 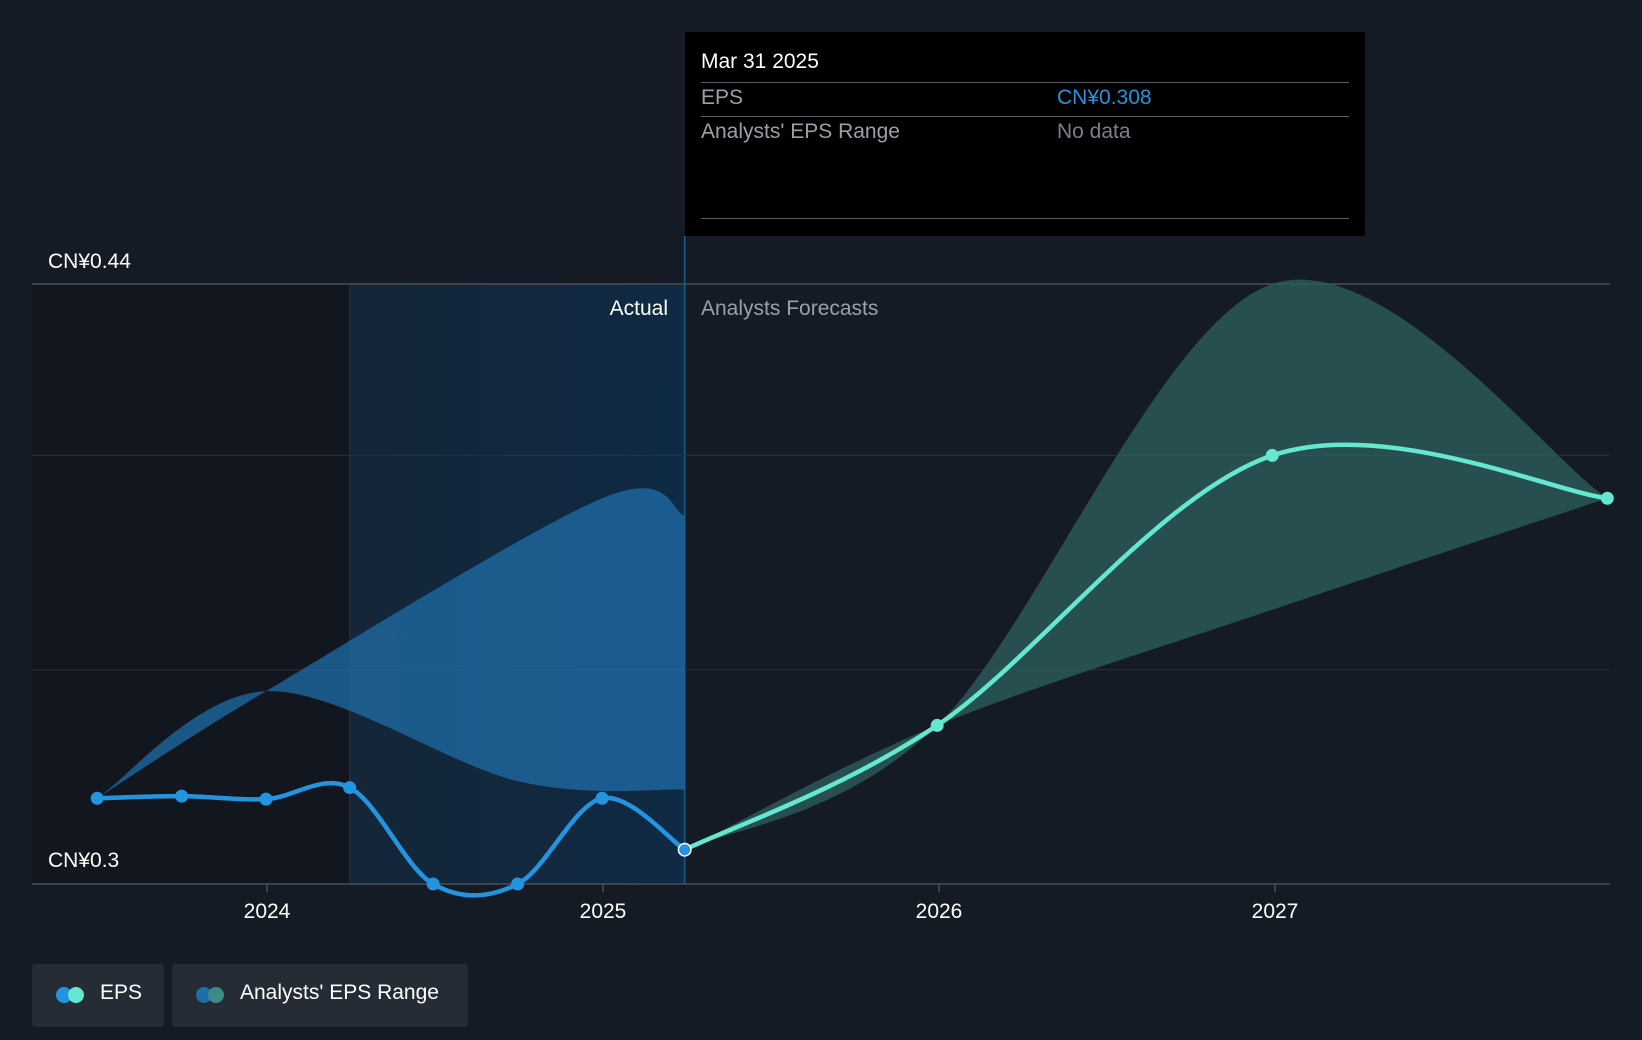 I want to click on tooltip-date: Mar 31 2025, so click(x=760, y=61).